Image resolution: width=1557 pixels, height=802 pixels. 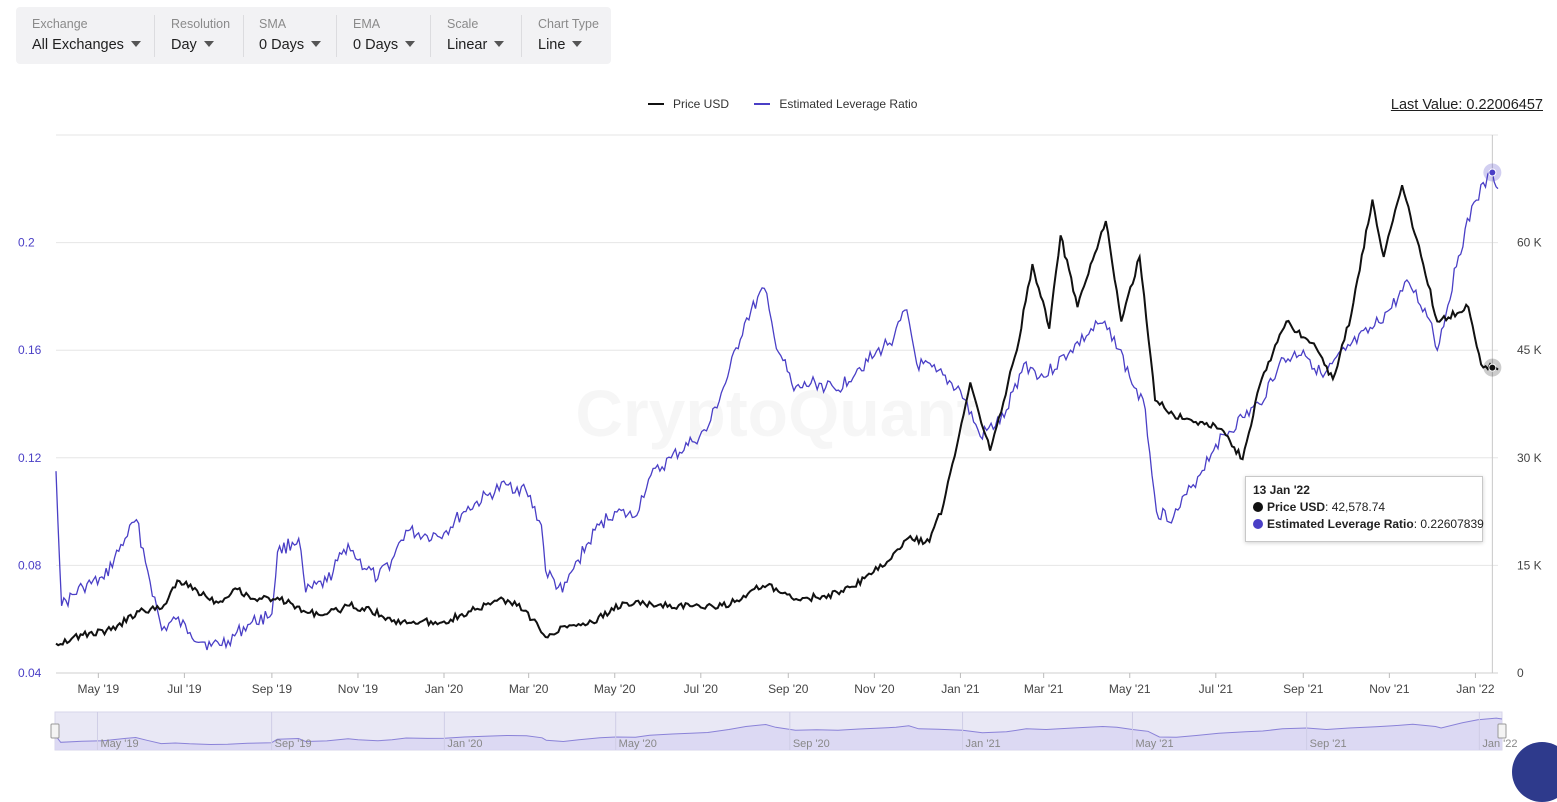 I want to click on y-right-tick-label: 30 K, so click(x=1529, y=458).